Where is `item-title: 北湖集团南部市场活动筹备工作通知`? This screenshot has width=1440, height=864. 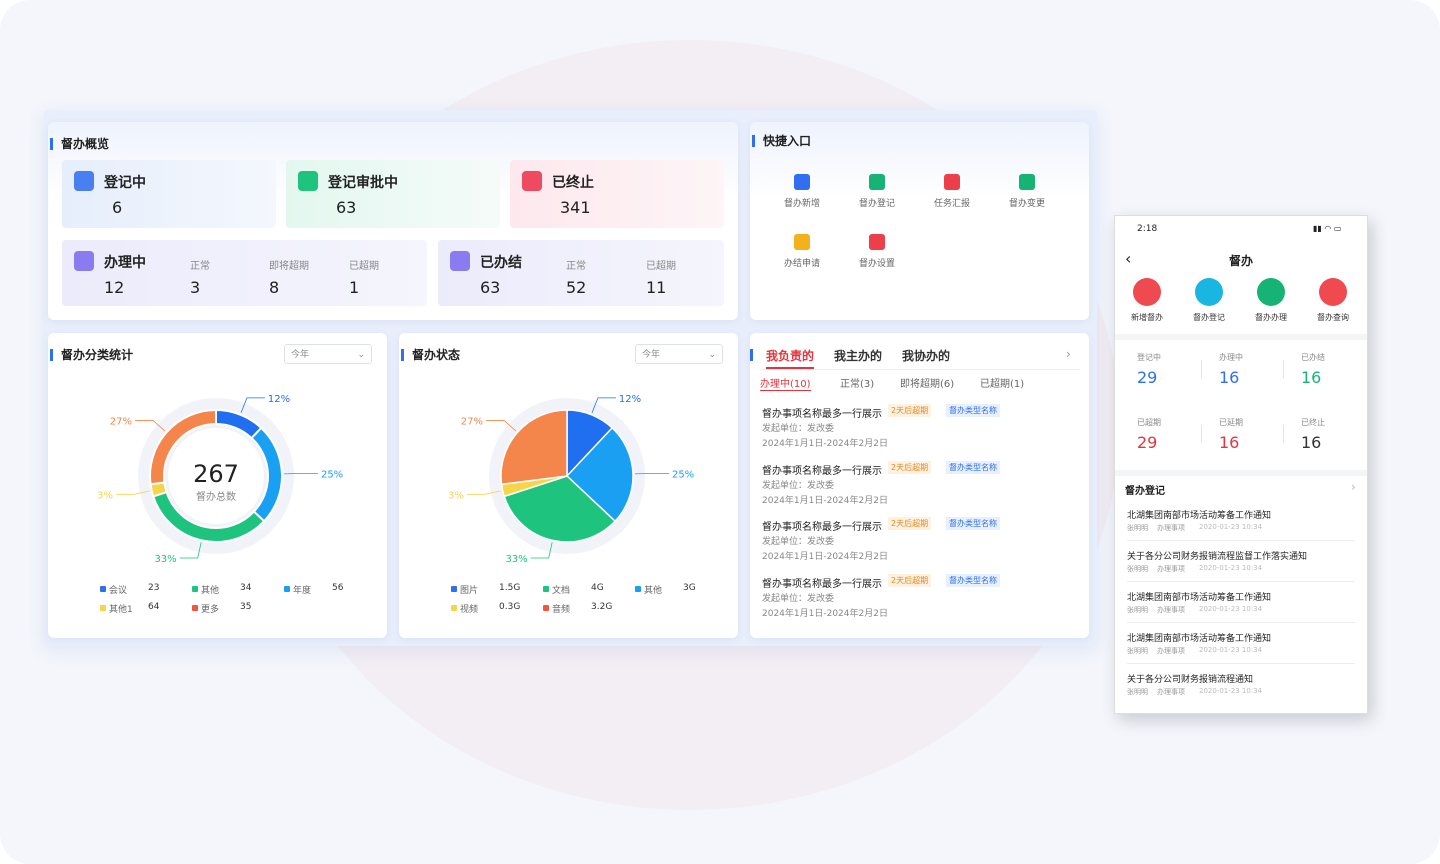 item-title: 北湖集团南部市场活动筹备工作通知 is located at coordinates (1199, 639).